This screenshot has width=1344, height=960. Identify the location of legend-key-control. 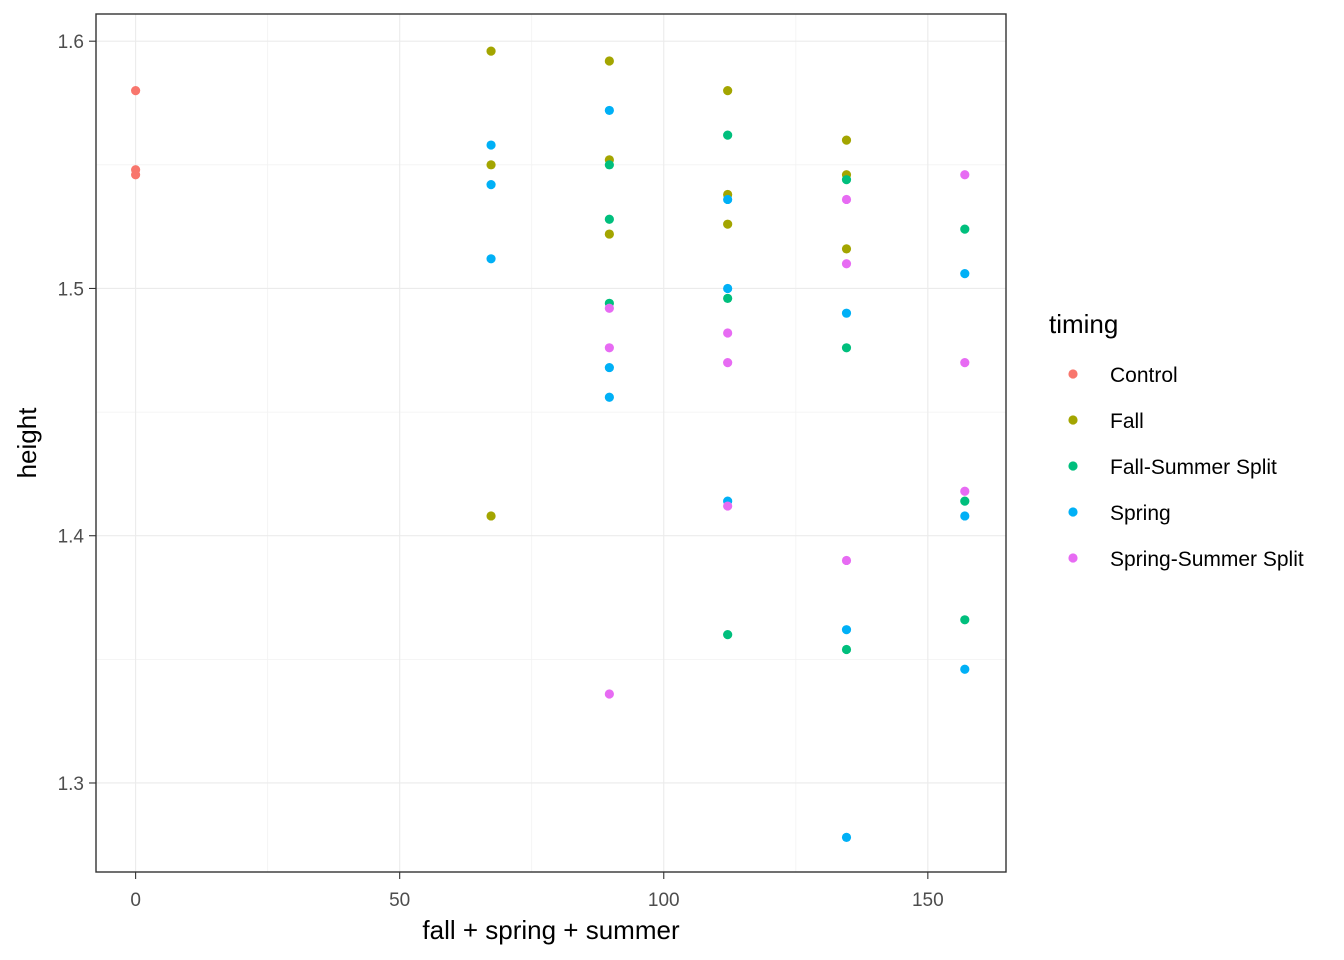
(1073, 374).